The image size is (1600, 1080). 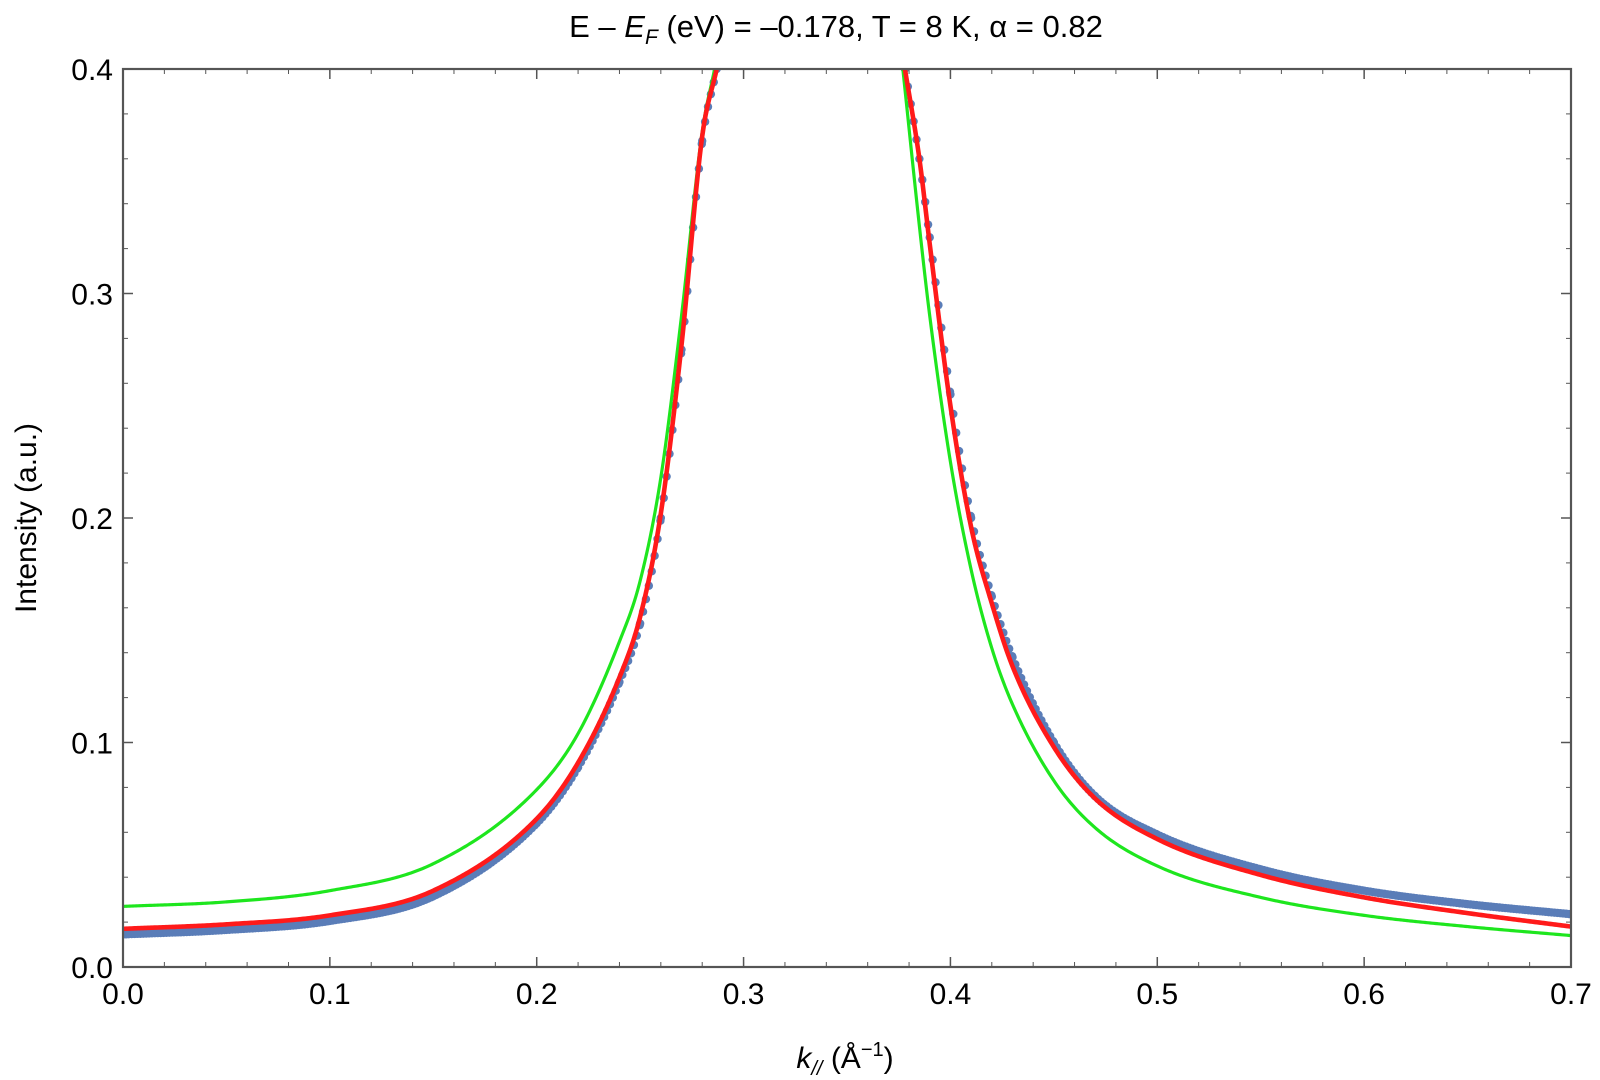 I want to click on chart-title: E – EF (eV) = –0.178, T = 8 K, α = 0.82, so click(x=836, y=29).